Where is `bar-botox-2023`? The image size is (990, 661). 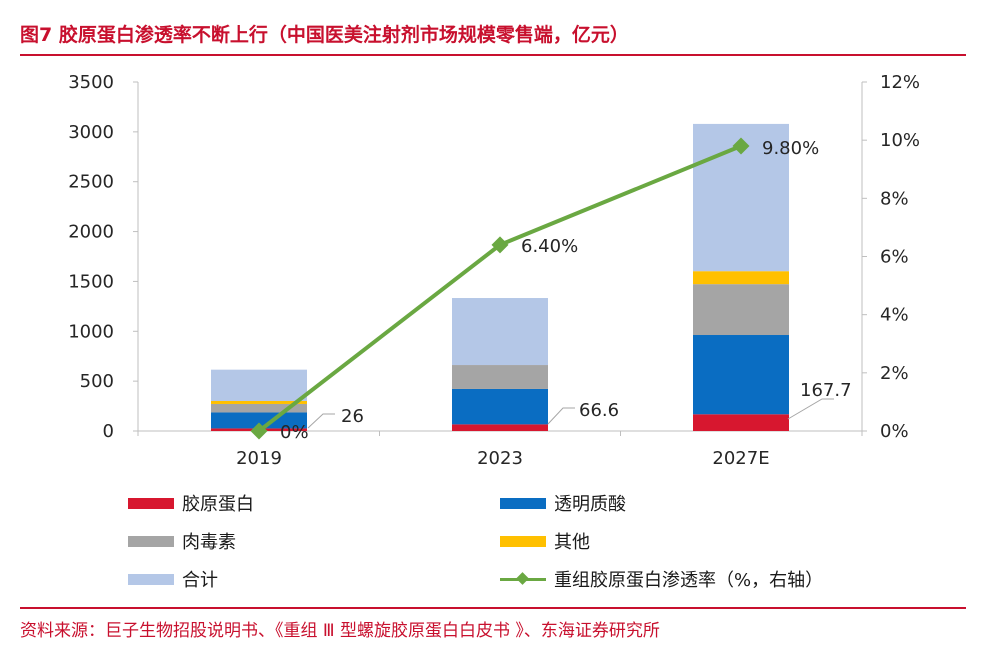 bar-botox-2023 is located at coordinates (500, 377).